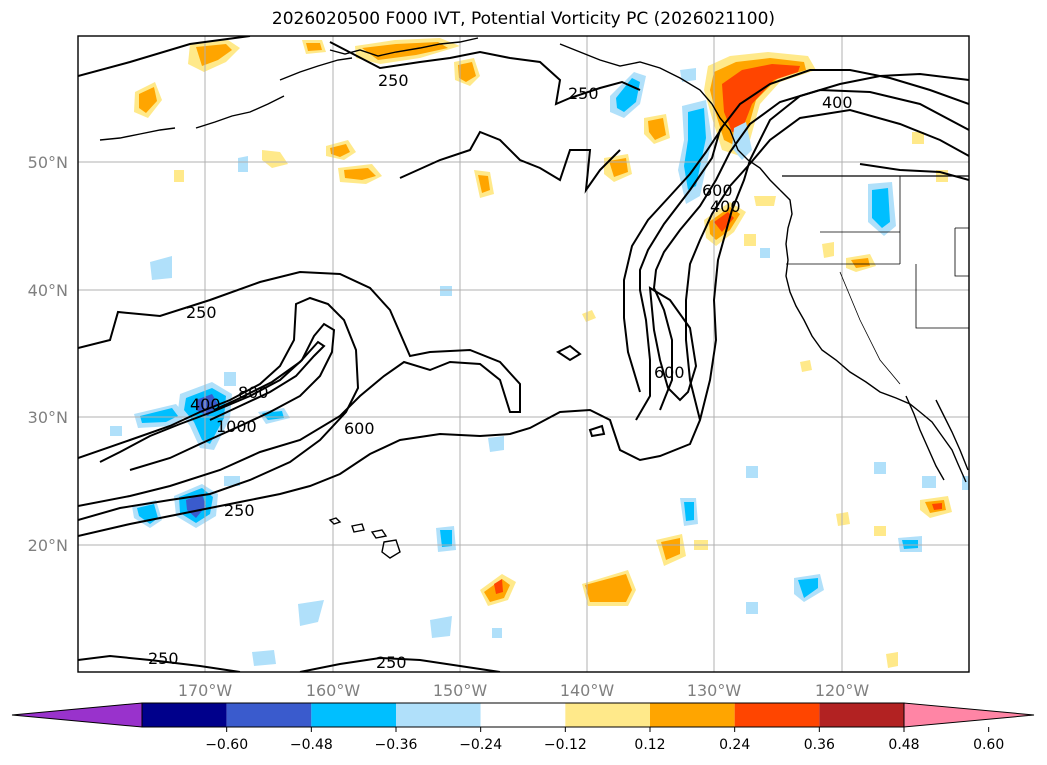 The width and height of the screenshot is (1047, 765). What do you see at coordinates (48, 162) in the screenshot?
I see `lat-label: 50°N` at bounding box center [48, 162].